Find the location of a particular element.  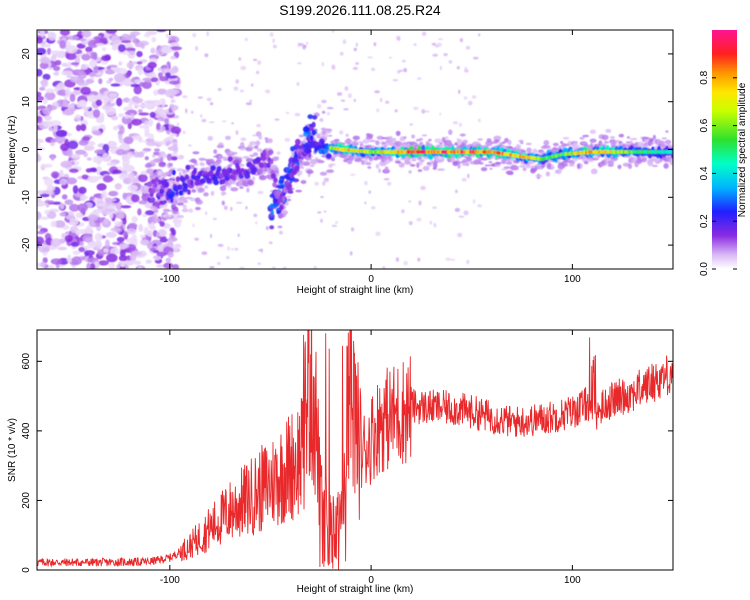

y-tick-label: 0 is located at coordinates (26, 149).